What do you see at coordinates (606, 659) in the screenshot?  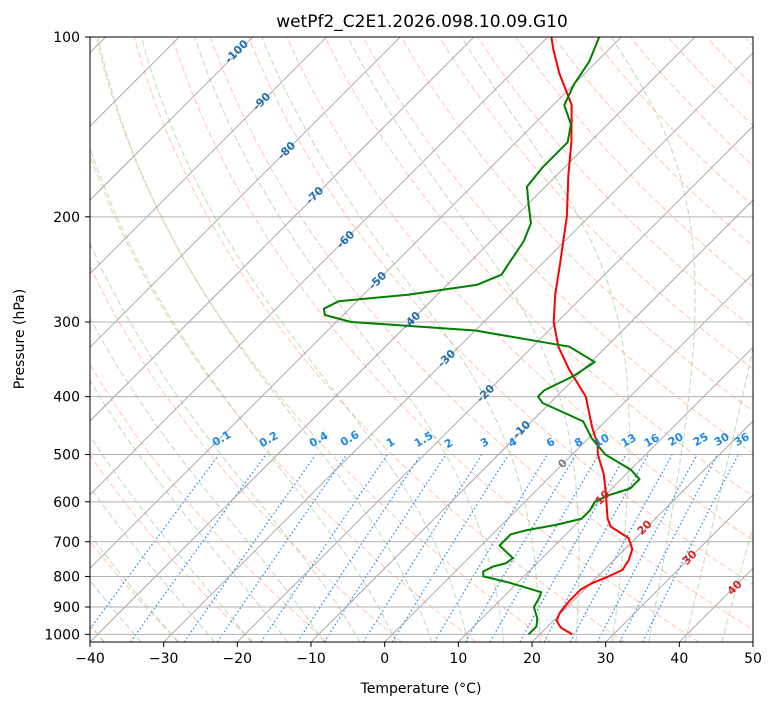 I see `x-tick-label: 30` at bounding box center [606, 659].